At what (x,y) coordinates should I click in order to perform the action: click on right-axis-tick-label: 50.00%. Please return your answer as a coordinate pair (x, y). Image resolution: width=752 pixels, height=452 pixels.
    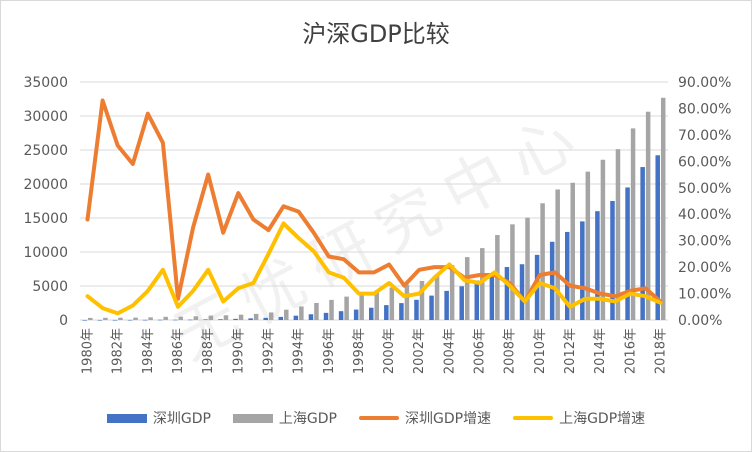
    Looking at the image, I should click on (704, 189).